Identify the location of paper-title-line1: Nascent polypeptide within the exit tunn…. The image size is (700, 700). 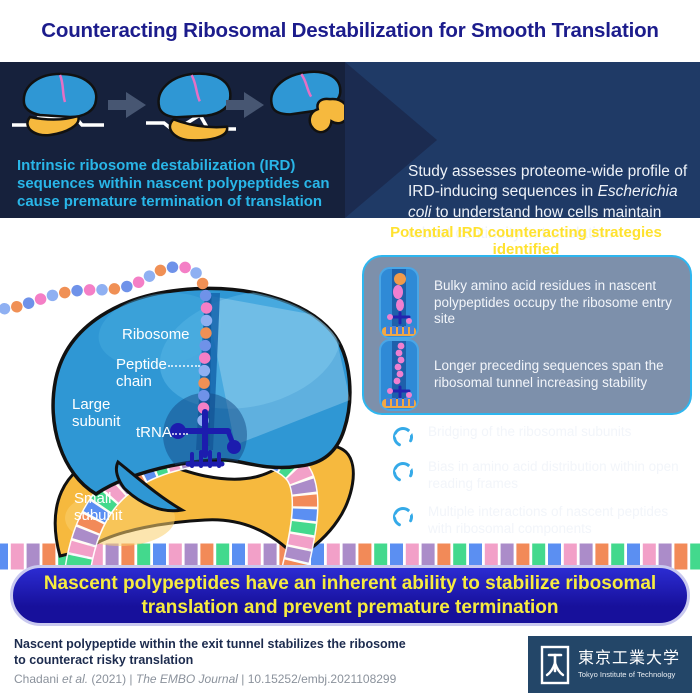
(210, 644).